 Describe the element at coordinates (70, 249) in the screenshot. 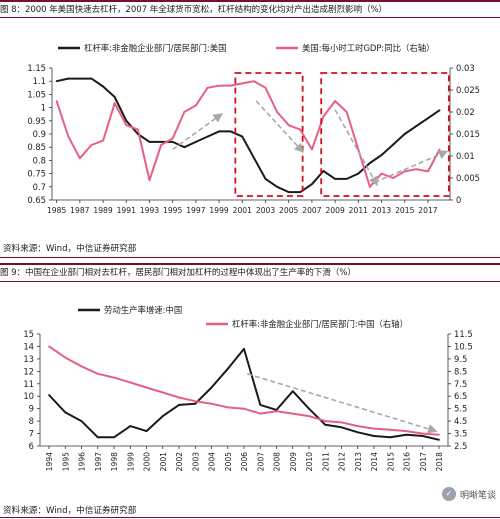

I see `fig8-source: 资料来源：Wind，中信证券研究部` at that location.